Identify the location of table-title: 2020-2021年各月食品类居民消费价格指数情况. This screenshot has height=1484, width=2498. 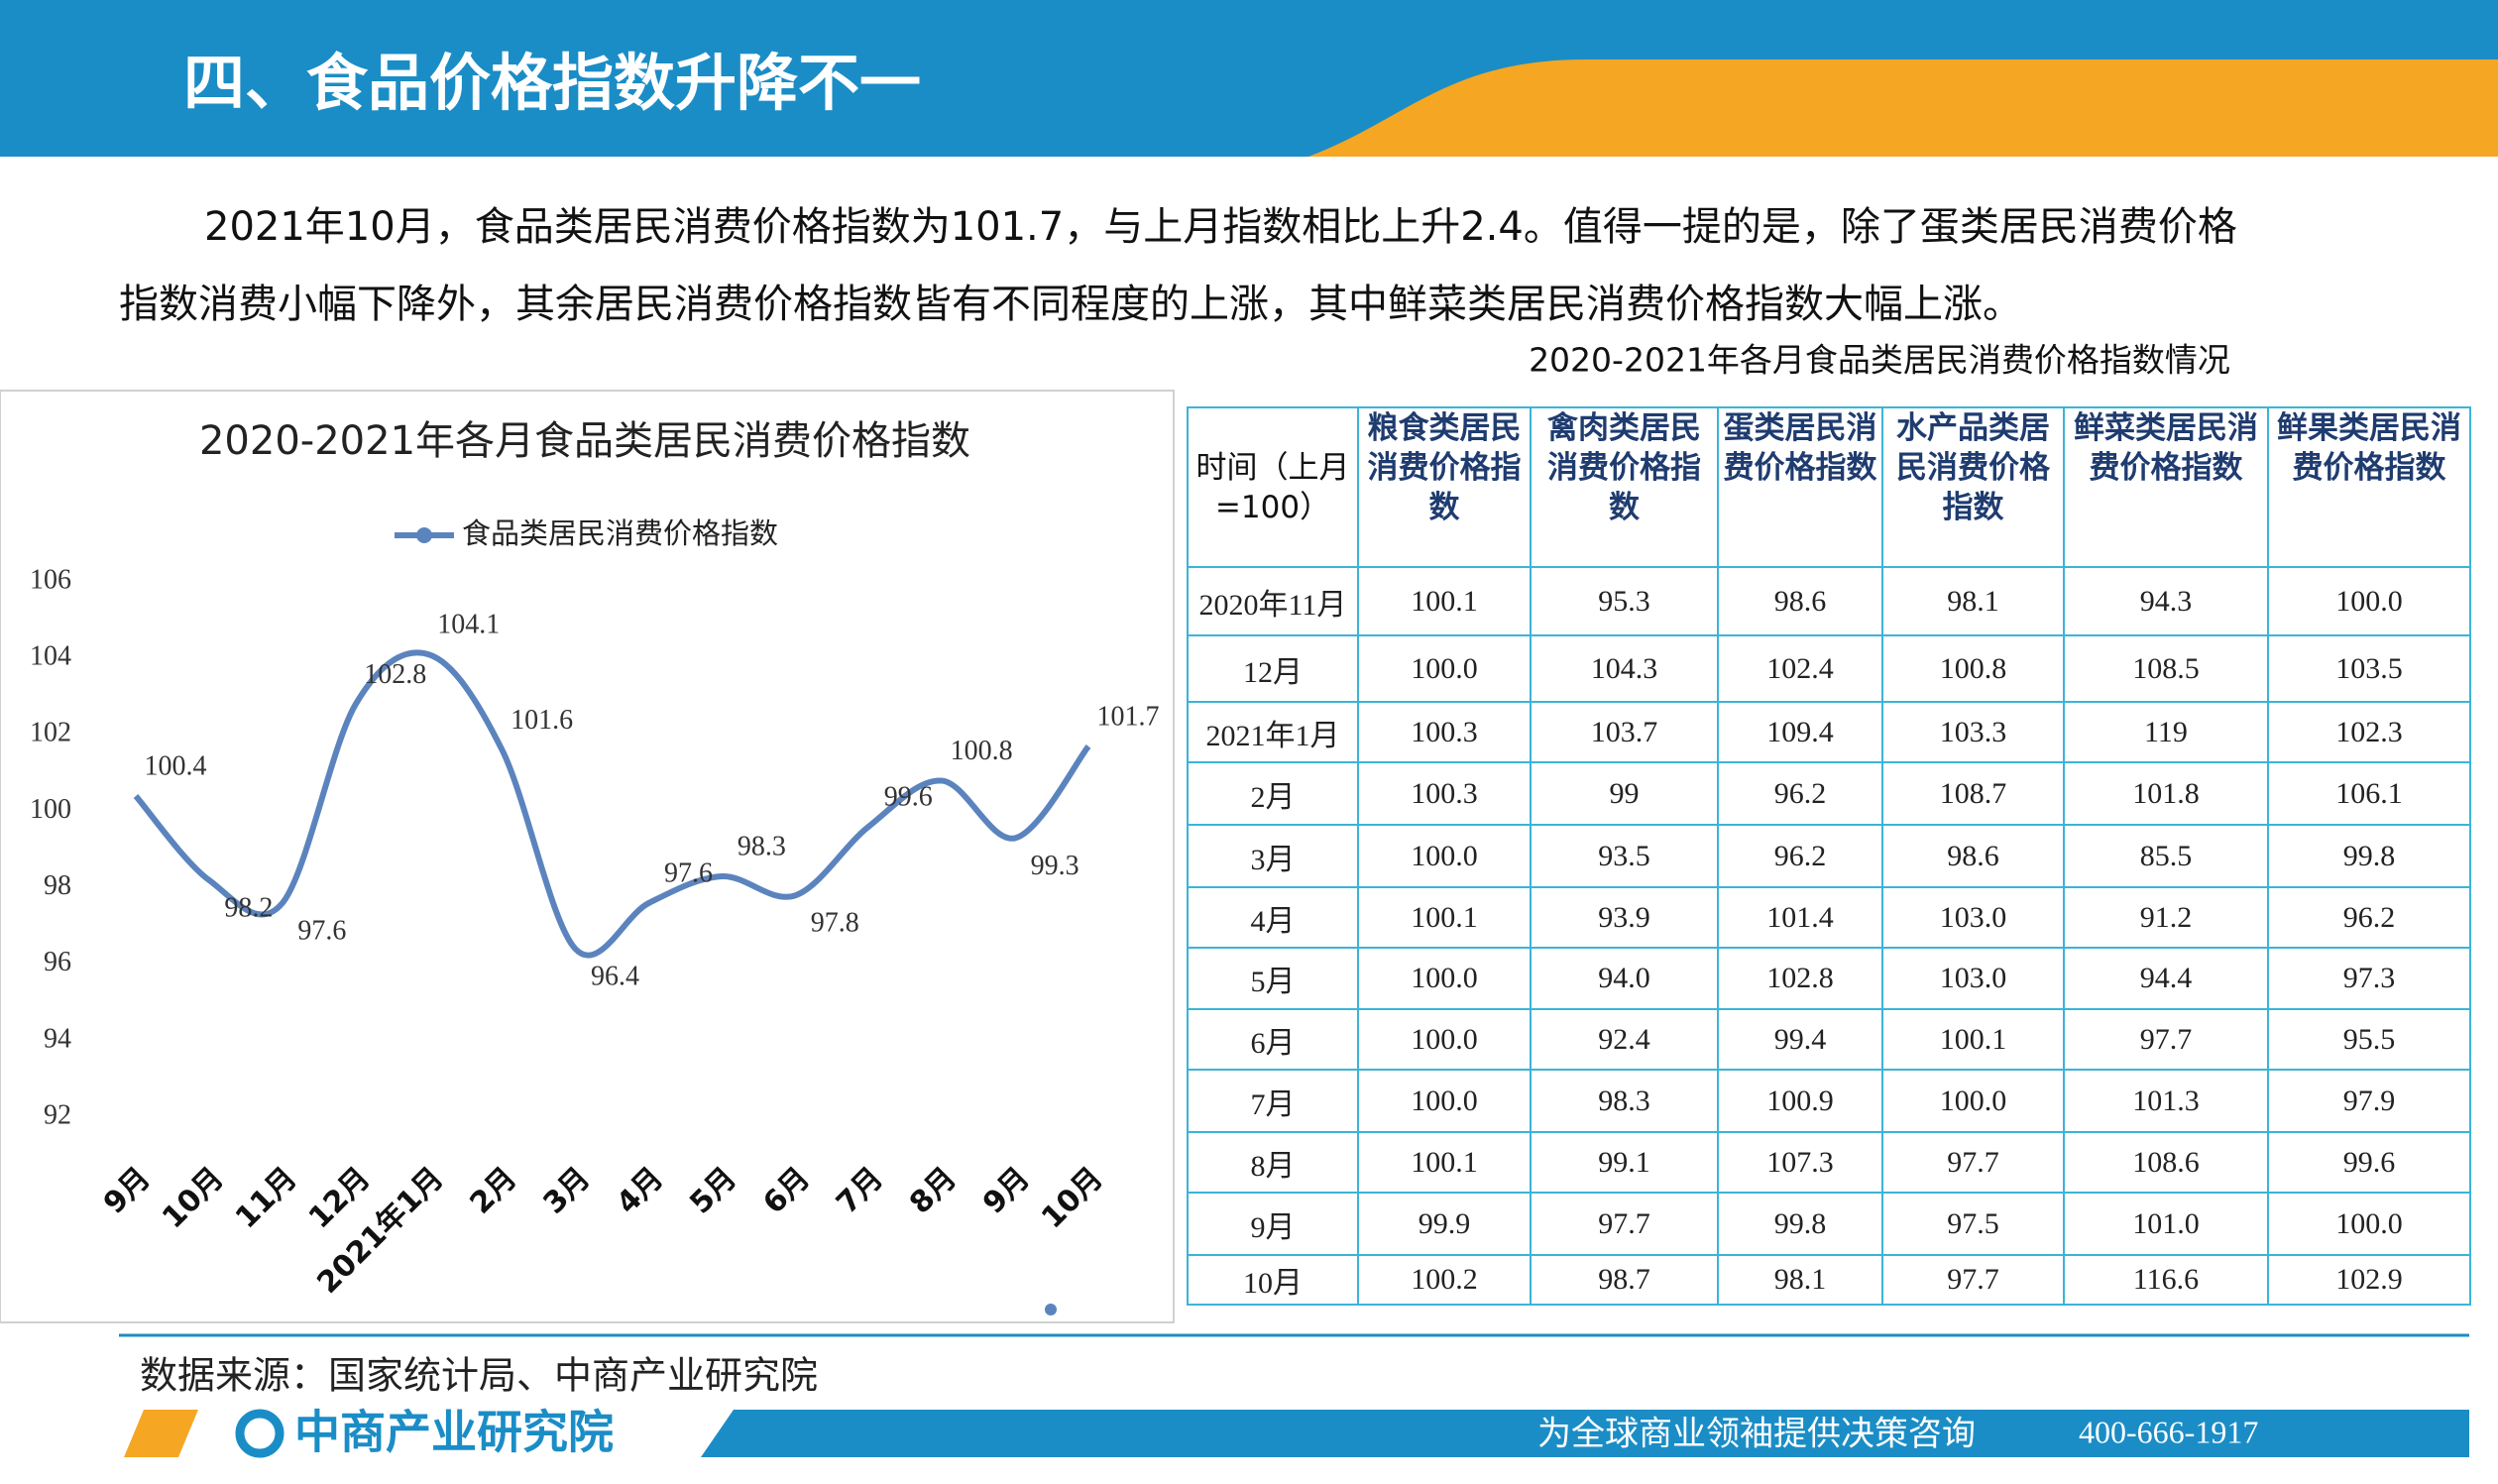
(1880, 360).